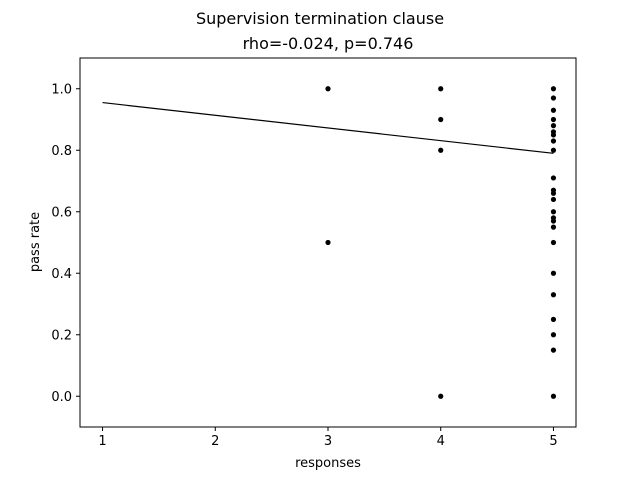  What do you see at coordinates (328, 441) in the screenshot?
I see `x-tick-label: 3` at bounding box center [328, 441].